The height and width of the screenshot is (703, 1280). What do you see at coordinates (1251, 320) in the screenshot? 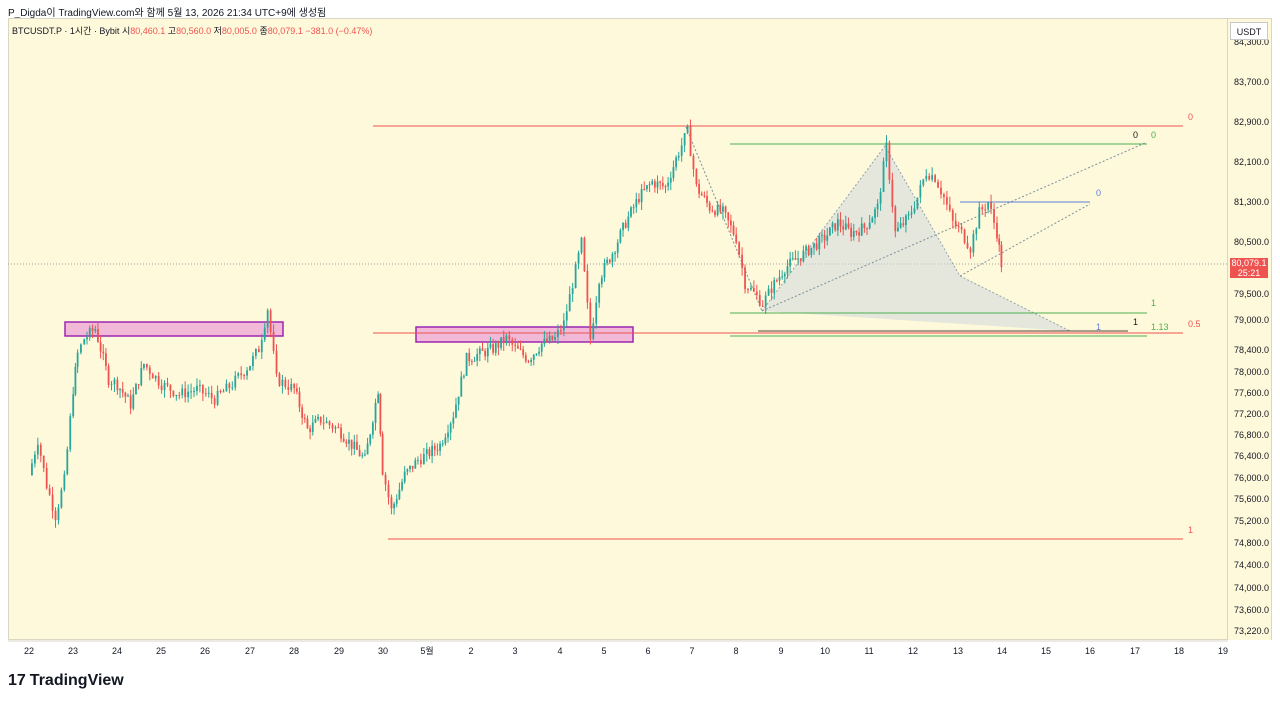
I see `y-tick-label: 79,000.0` at bounding box center [1251, 320].